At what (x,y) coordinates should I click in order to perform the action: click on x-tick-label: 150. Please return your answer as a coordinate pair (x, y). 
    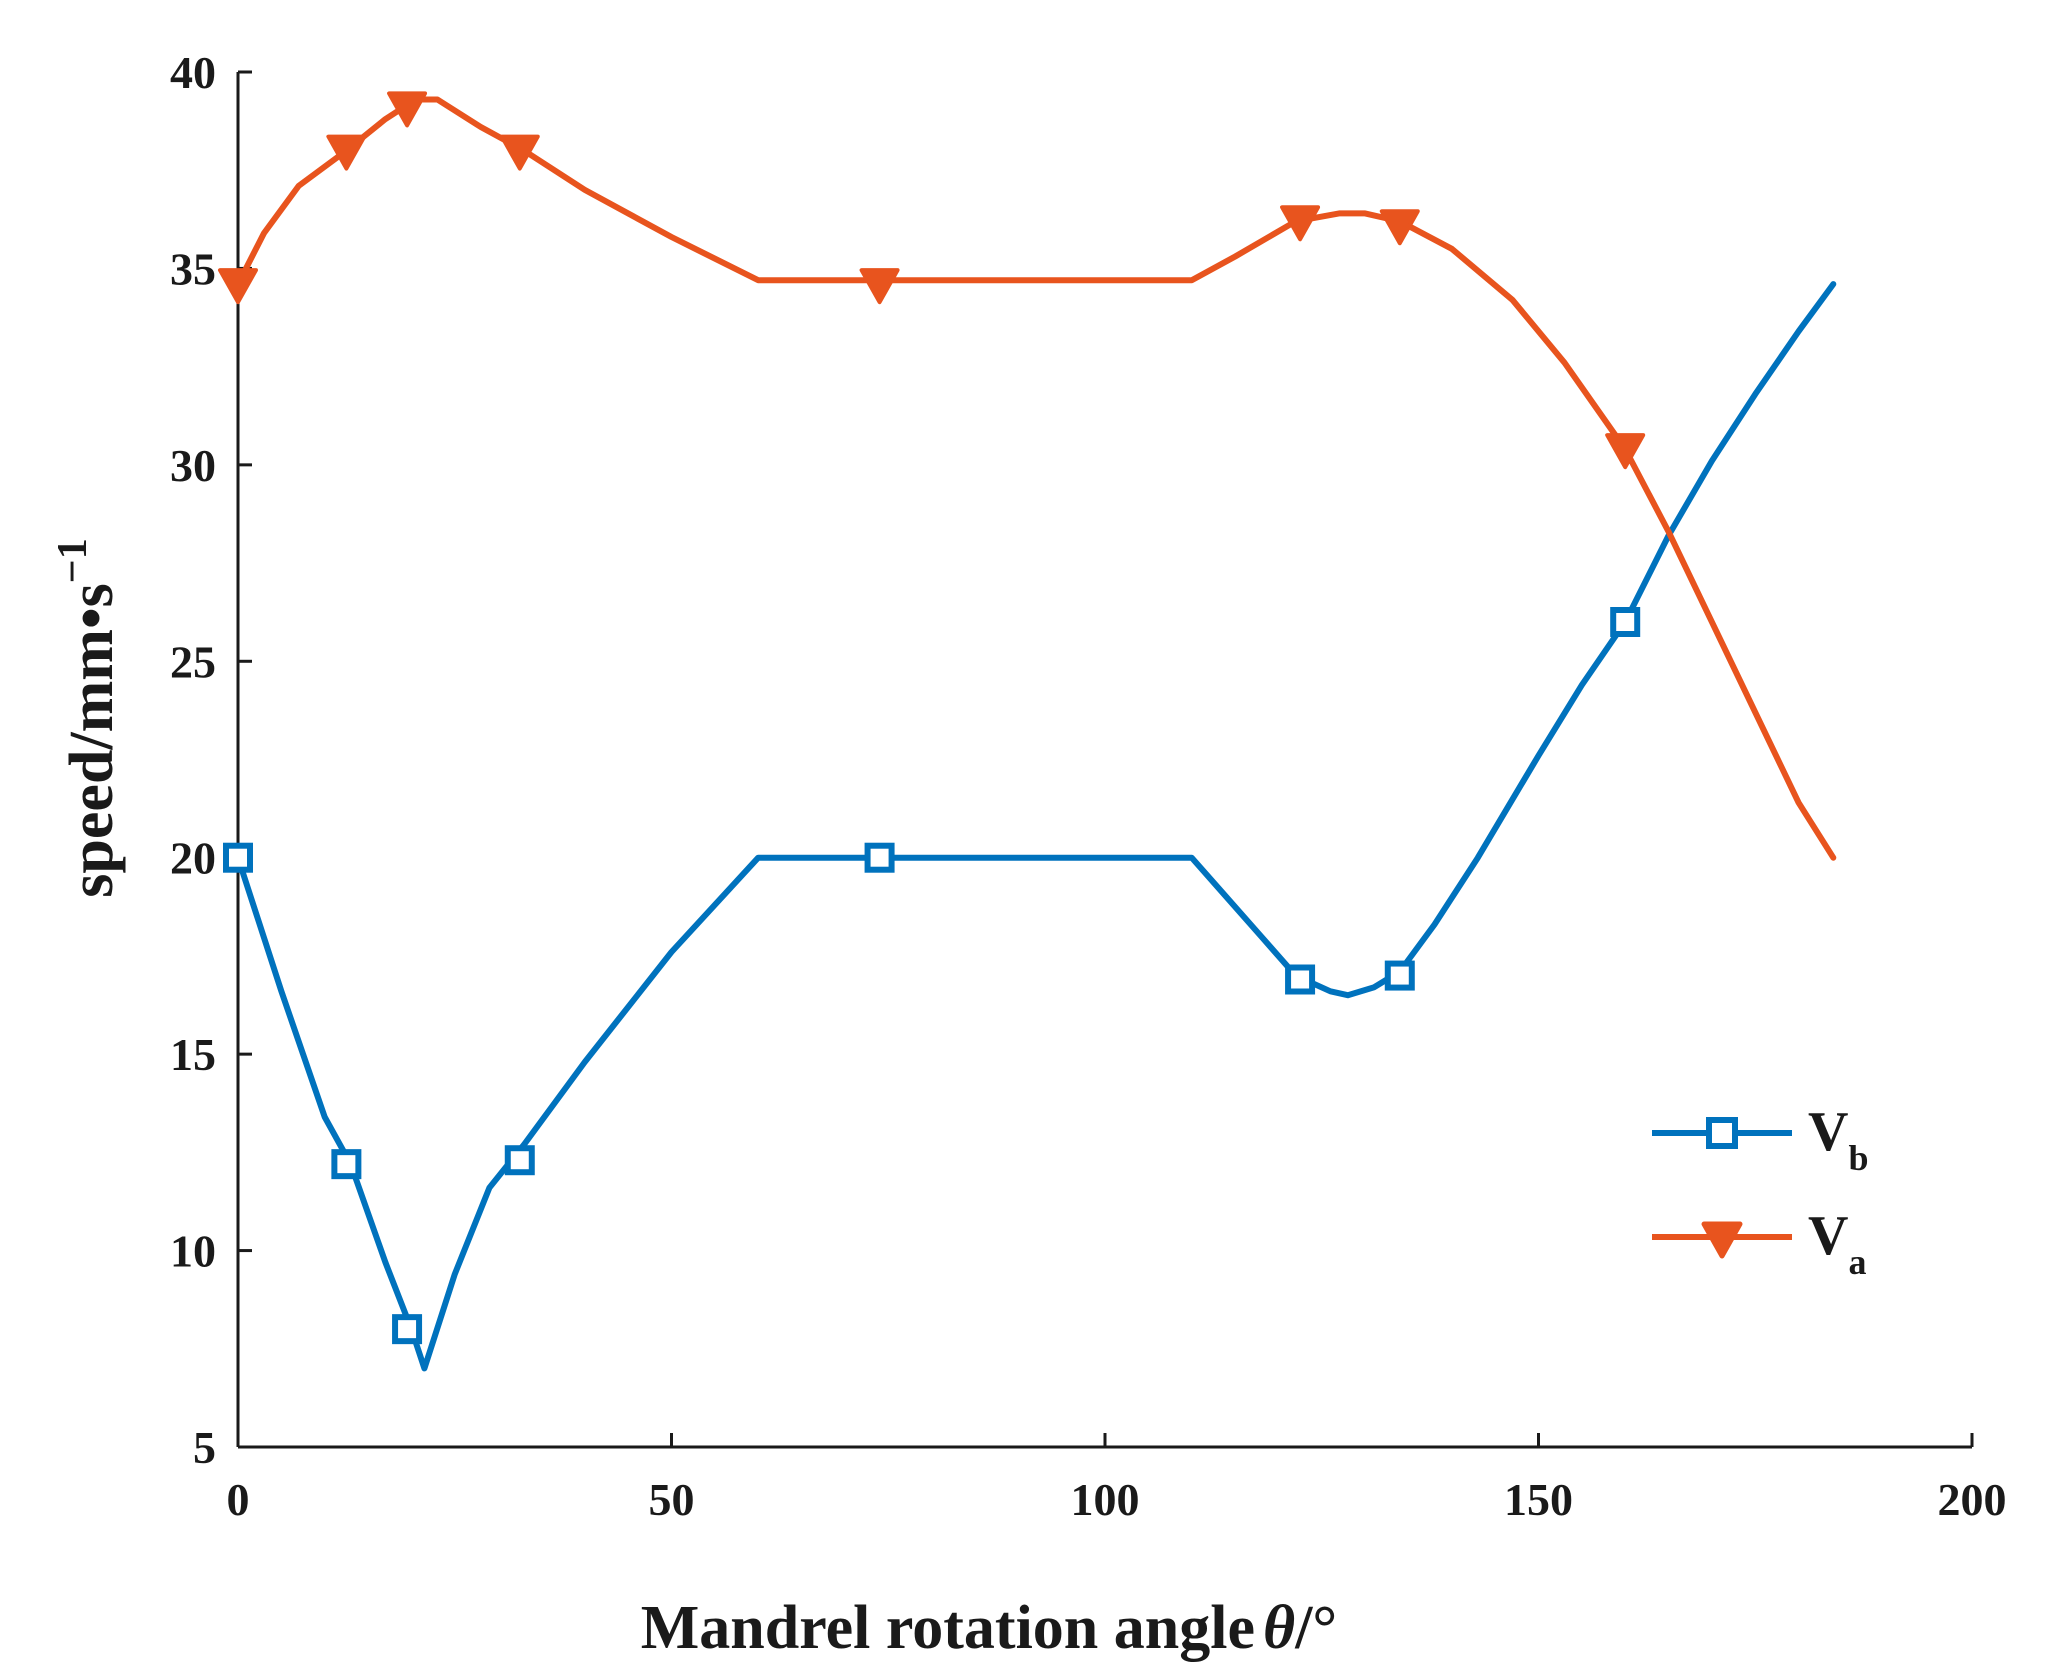
    Looking at the image, I should click on (1538, 1499).